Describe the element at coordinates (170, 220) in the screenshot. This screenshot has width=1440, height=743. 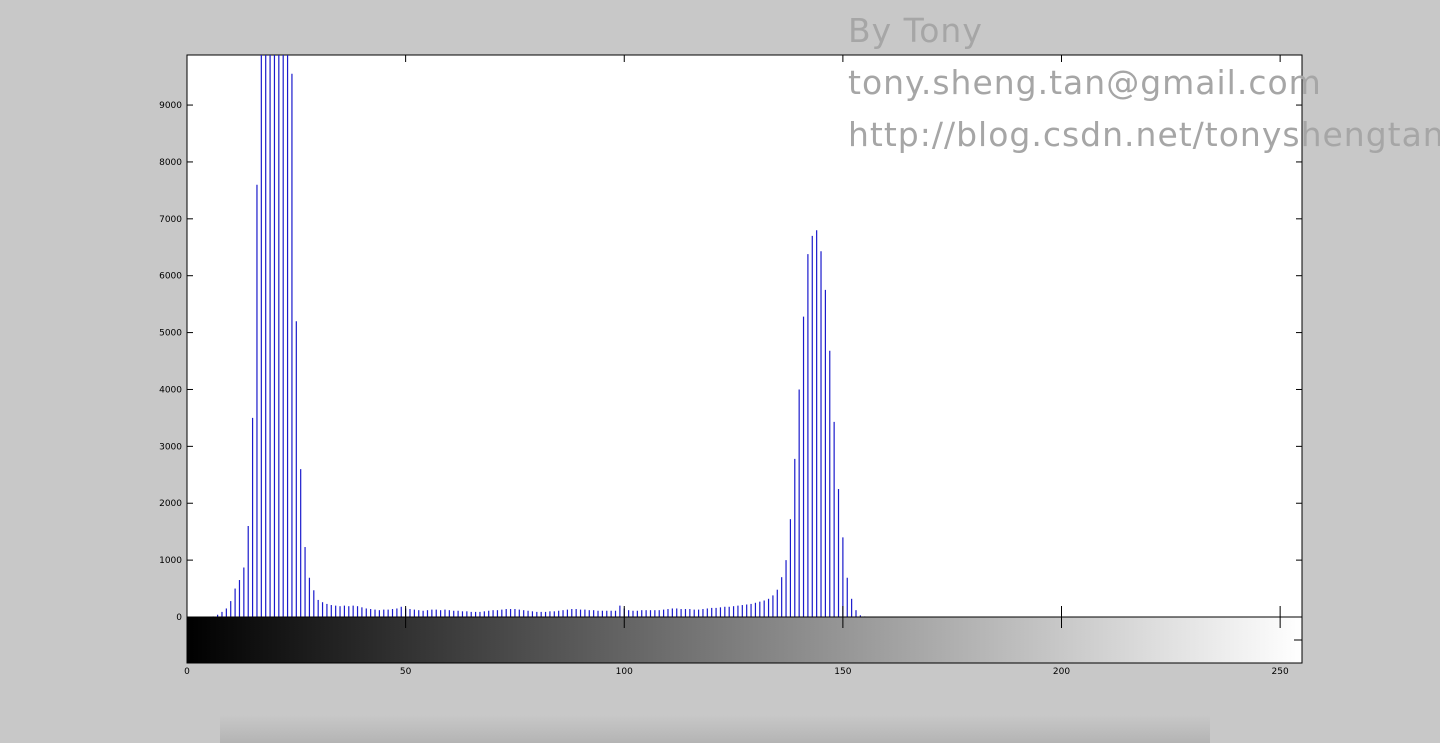
I see `y-tick-label: 7000` at that location.